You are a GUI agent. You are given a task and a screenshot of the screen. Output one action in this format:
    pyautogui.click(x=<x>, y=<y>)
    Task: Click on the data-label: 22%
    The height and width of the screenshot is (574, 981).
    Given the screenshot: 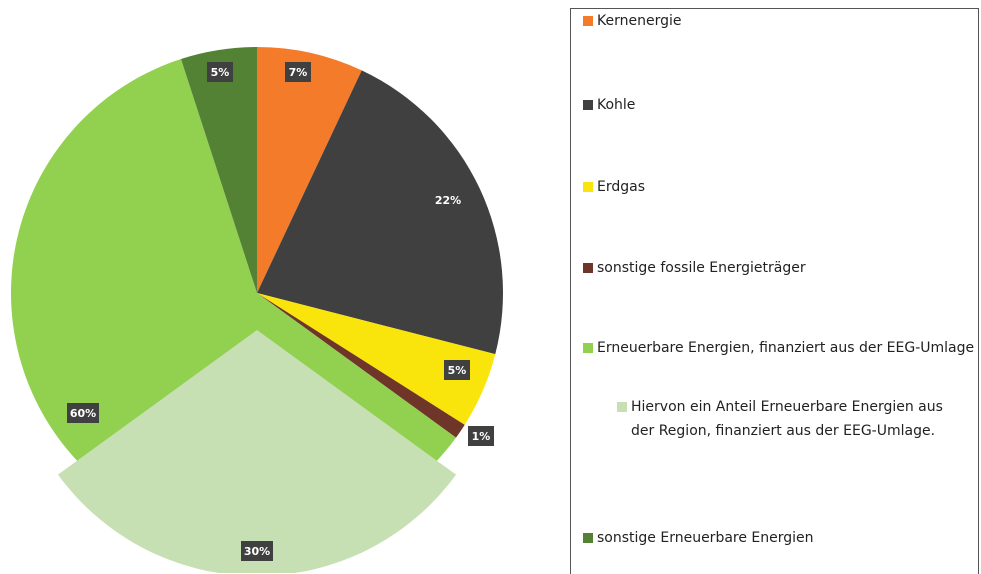 What is the action you would take?
    pyautogui.click(x=448, y=200)
    